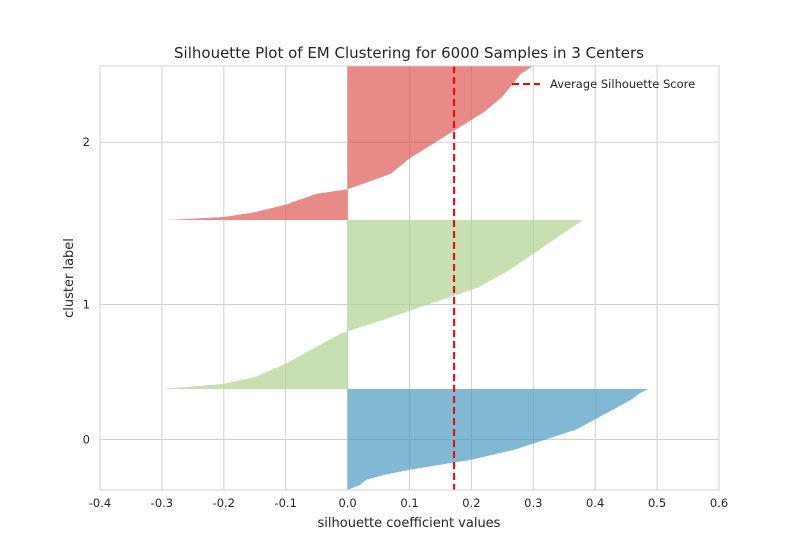  Describe the element at coordinates (347, 503) in the screenshot. I see `x-tick-label: 0.0` at that location.